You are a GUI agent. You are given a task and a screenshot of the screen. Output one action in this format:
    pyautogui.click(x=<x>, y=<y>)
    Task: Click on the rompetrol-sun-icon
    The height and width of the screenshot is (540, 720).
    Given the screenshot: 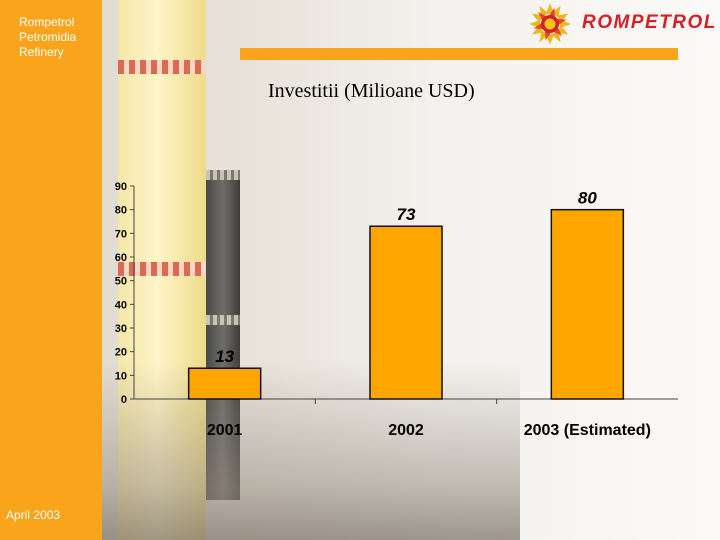 What is the action you would take?
    pyautogui.click(x=550, y=24)
    